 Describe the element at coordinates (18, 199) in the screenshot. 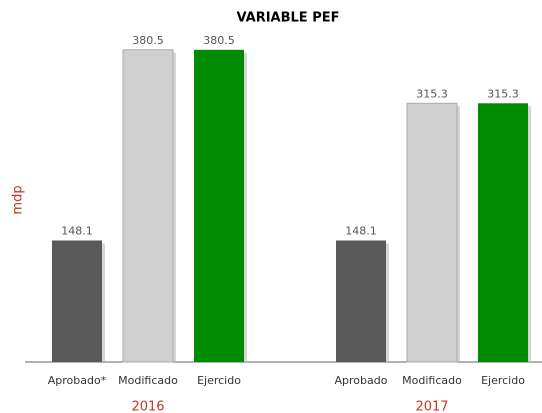

I see `y-axis-label: mdp` at that location.